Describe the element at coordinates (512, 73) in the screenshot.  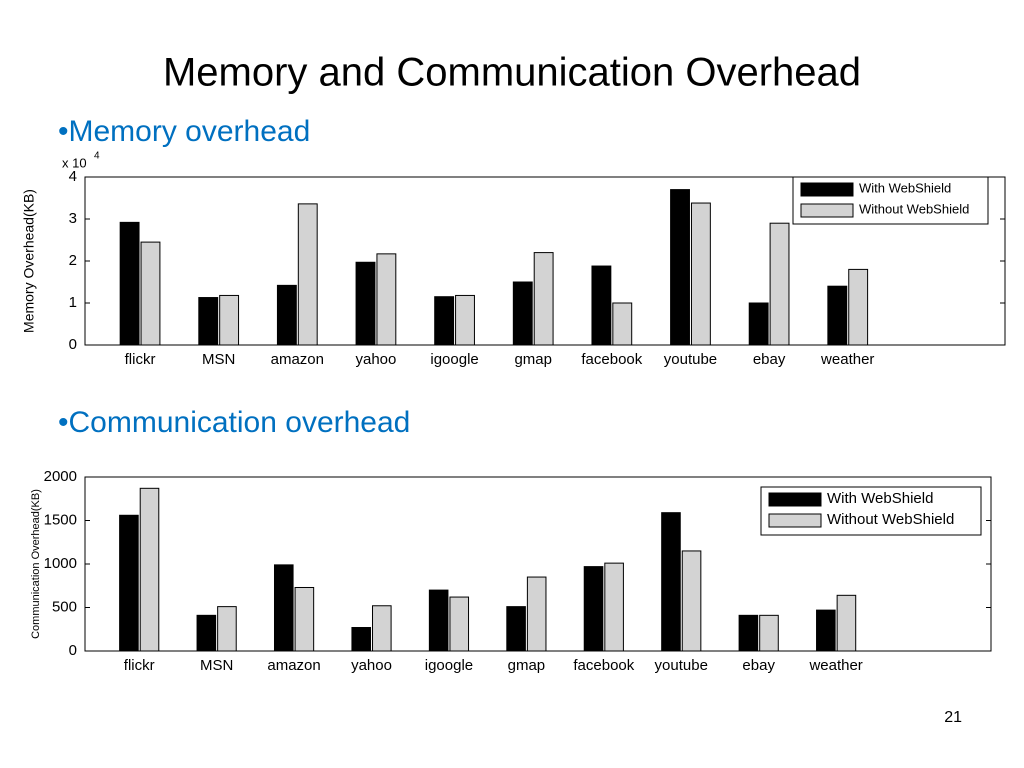
I see `slide-title: Memory and Communication Overhead` at that location.